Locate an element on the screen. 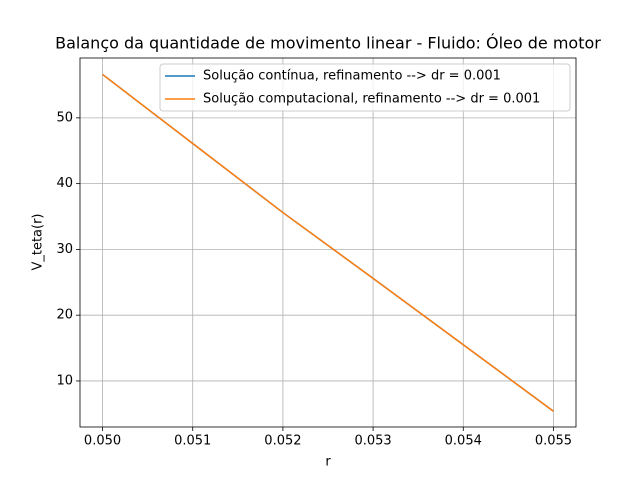 This screenshot has width=640, height=480. y-tick-label: 50 is located at coordinates (64, 117).